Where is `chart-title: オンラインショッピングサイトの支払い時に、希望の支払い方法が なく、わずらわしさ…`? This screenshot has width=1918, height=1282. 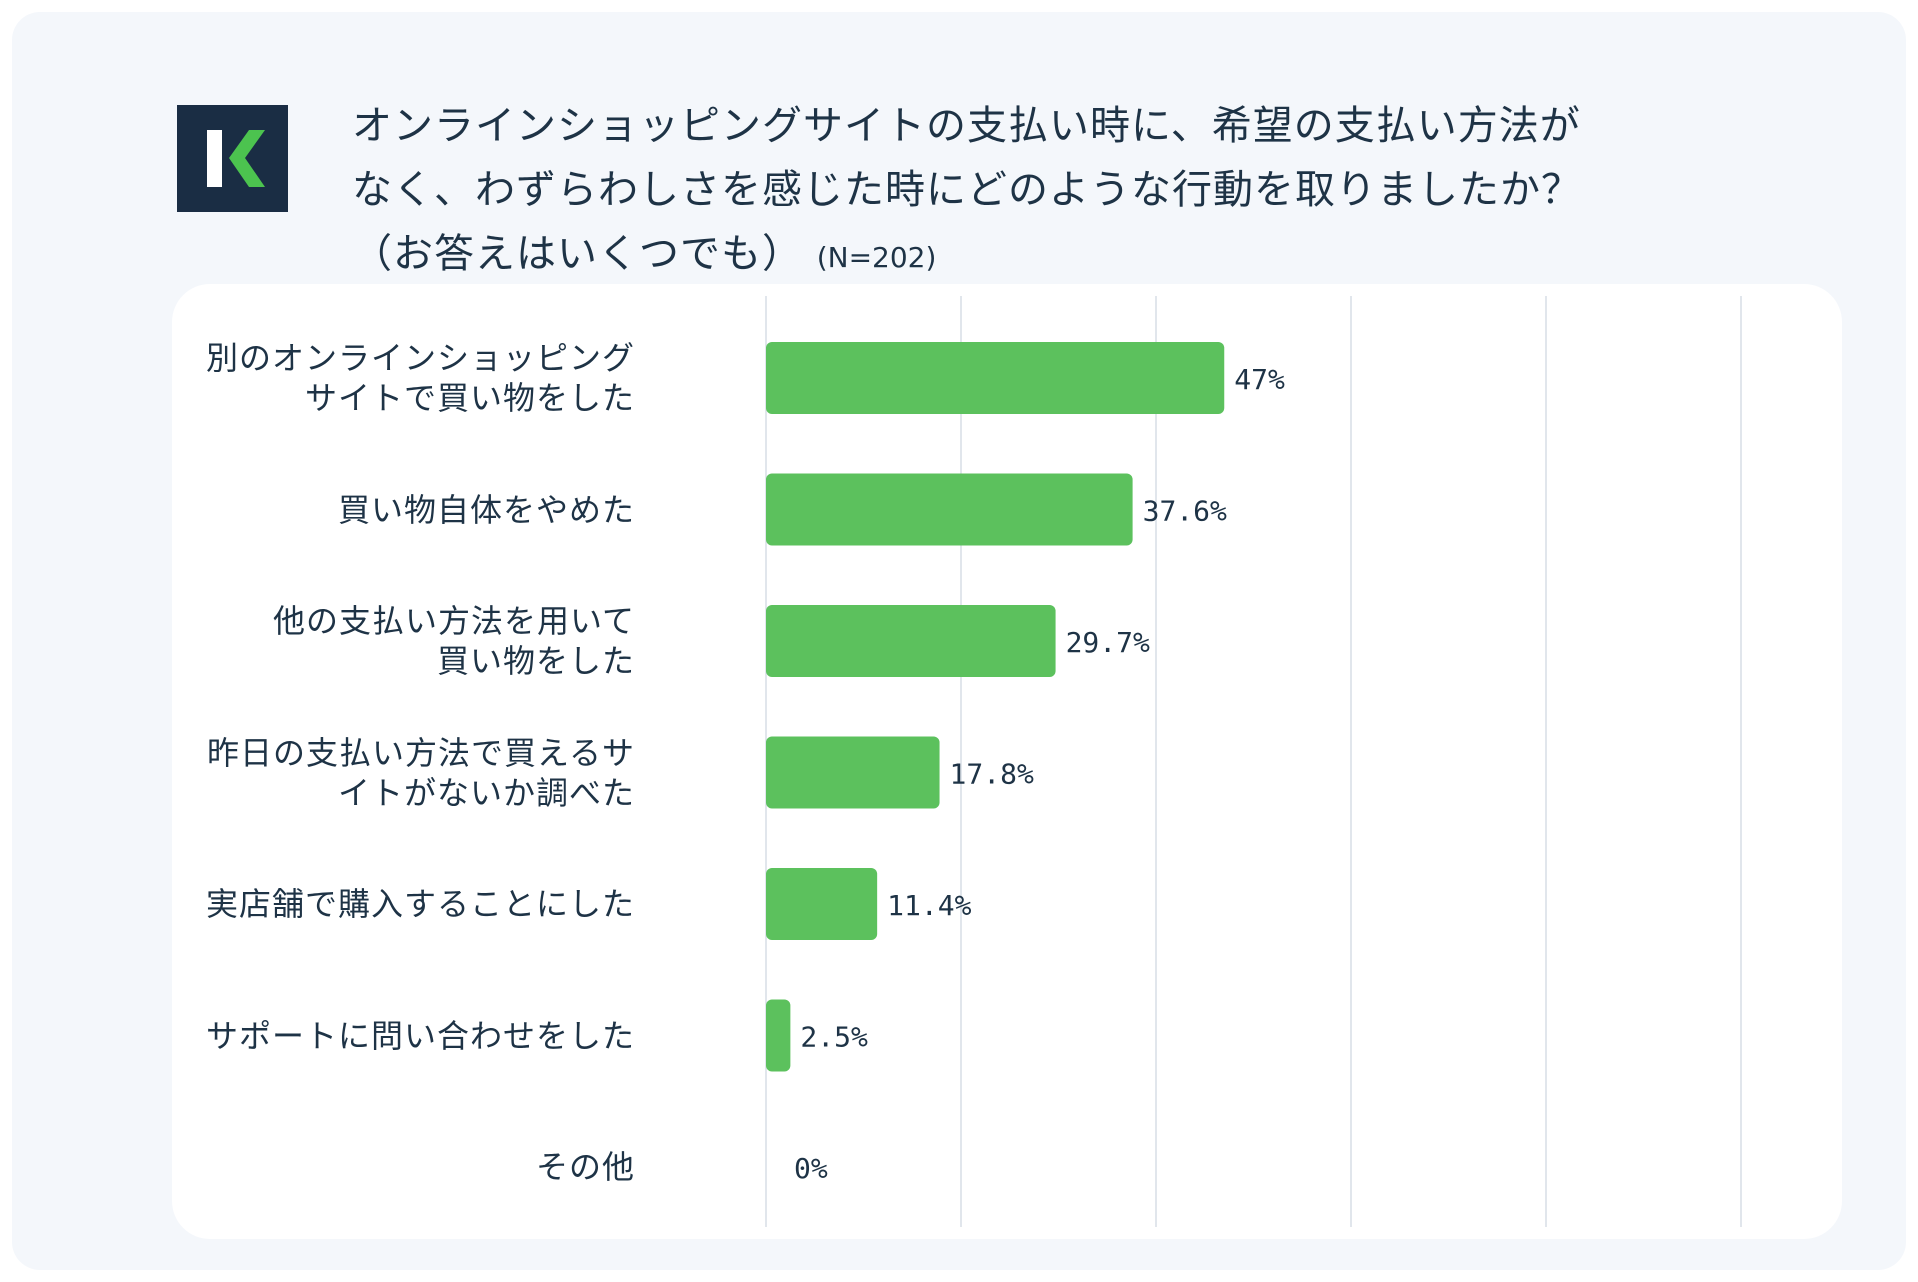 chart-title: オンラインショッピングサイトの支払い時に、希望の支払い方法が なく、わずらわしさ… is located at coordinates (1052, 192).